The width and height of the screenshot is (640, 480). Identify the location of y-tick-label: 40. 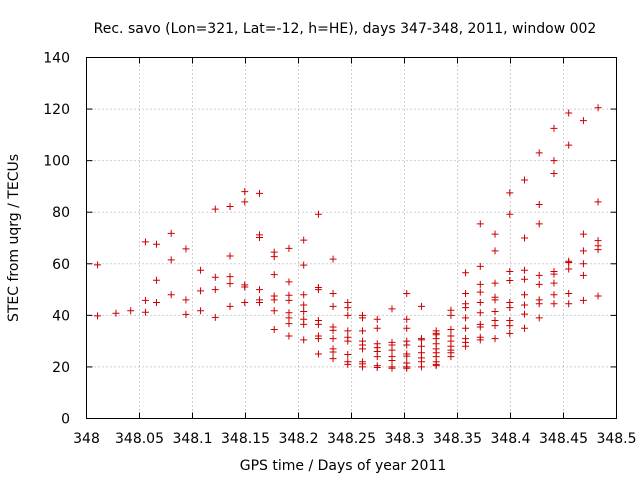
(61, 316).